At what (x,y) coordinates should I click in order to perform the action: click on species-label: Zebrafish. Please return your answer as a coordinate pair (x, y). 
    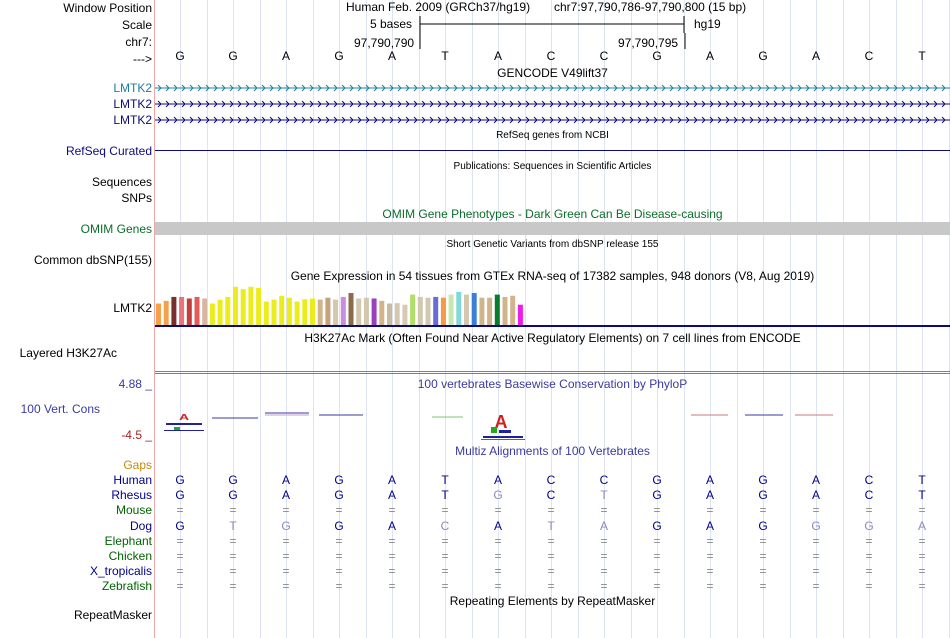
    Looking at the image, I should click on (126, 586).